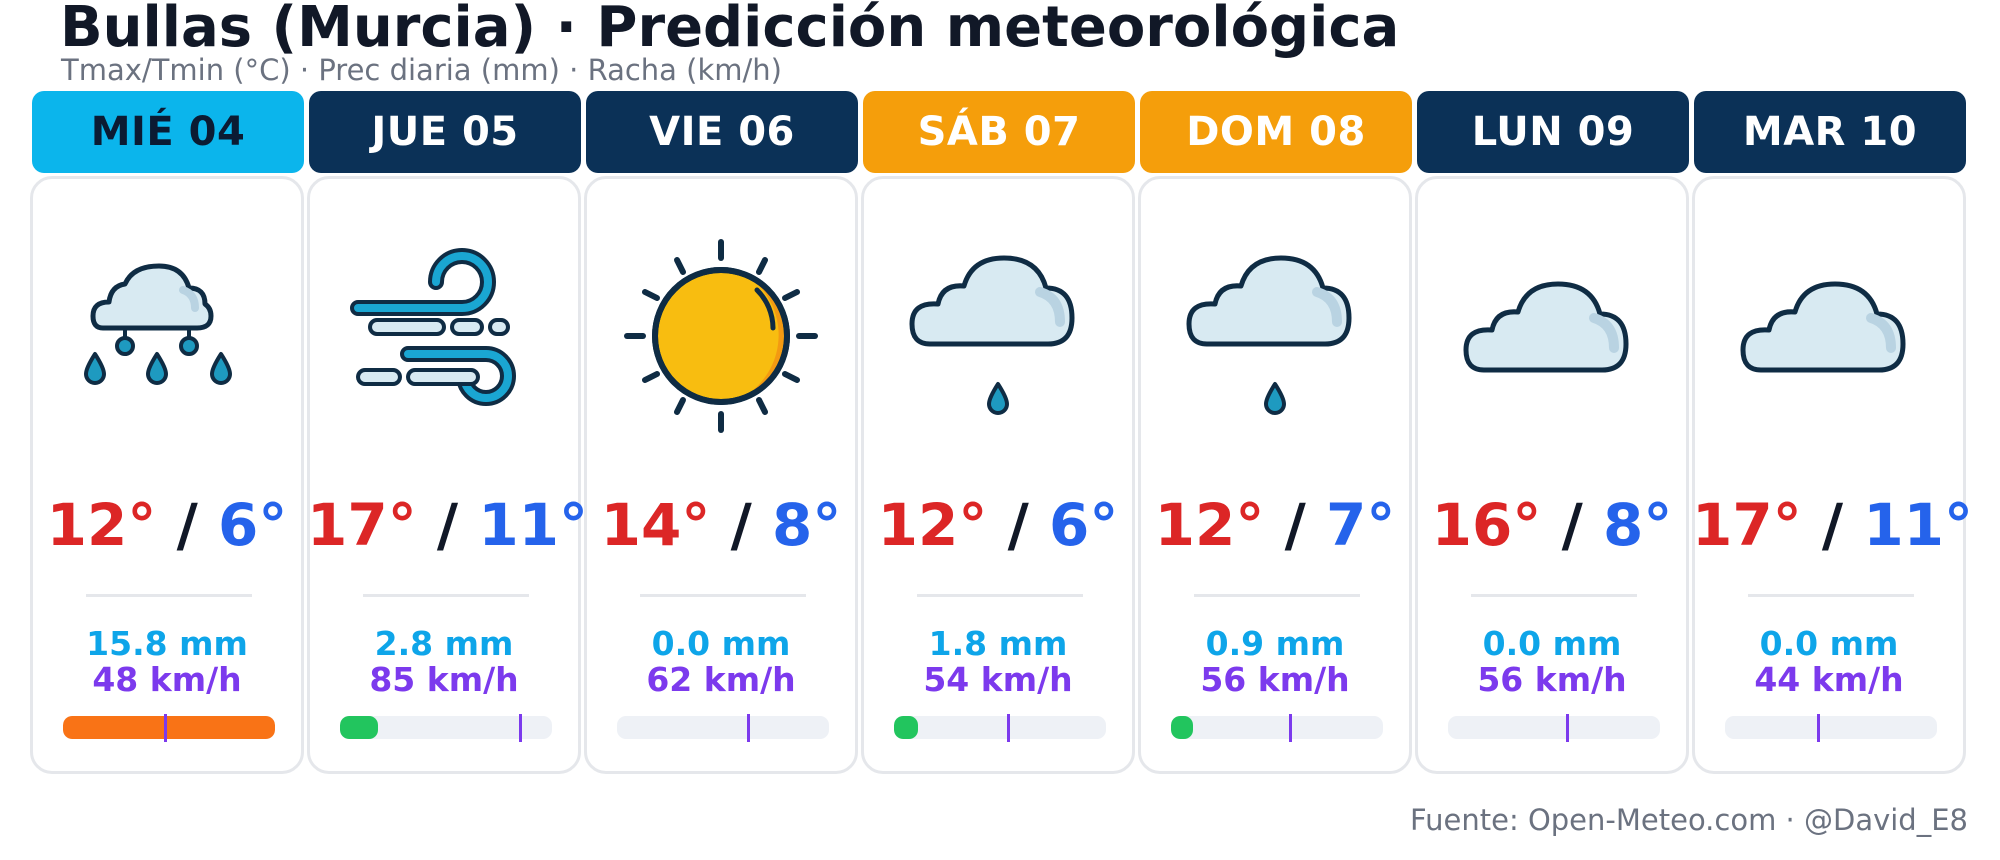  Describe the element at coordinates (1829, 679) in the screenshot. I see `wind-gust-value: 44 km/h` at that location.